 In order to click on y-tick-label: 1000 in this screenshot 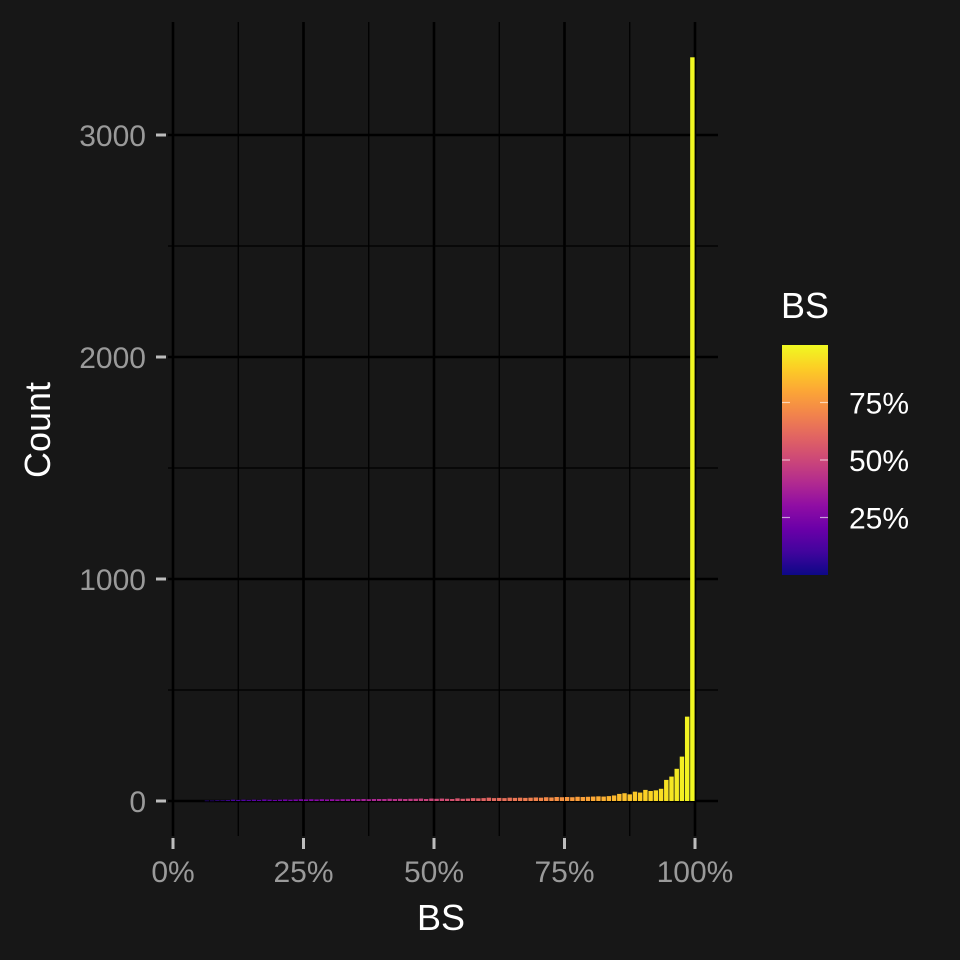, I will do `click(112, 580)`.